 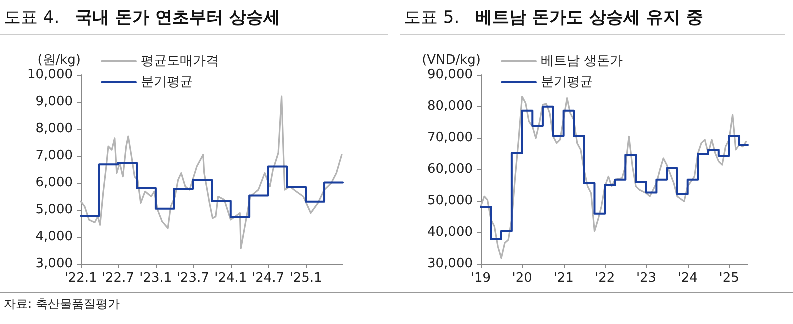 What do you see at coordinates (180, 61) in the screenshot?
I see `legend-label: 평균도매가격` at bounding box center [180, 61].